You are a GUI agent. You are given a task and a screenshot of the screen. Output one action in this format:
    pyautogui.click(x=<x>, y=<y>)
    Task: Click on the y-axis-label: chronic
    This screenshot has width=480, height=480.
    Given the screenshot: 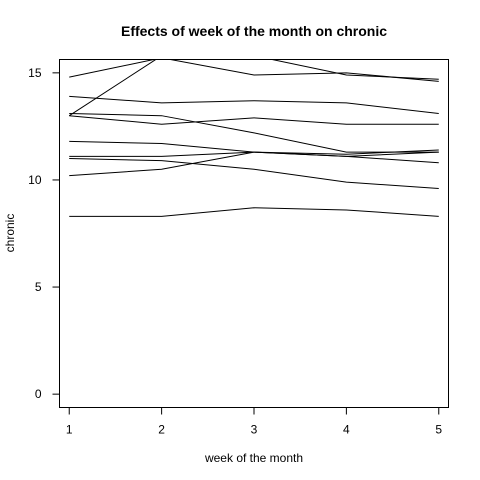 What is the action you would take?
    pyautogui.click(x=10, y=233)
    